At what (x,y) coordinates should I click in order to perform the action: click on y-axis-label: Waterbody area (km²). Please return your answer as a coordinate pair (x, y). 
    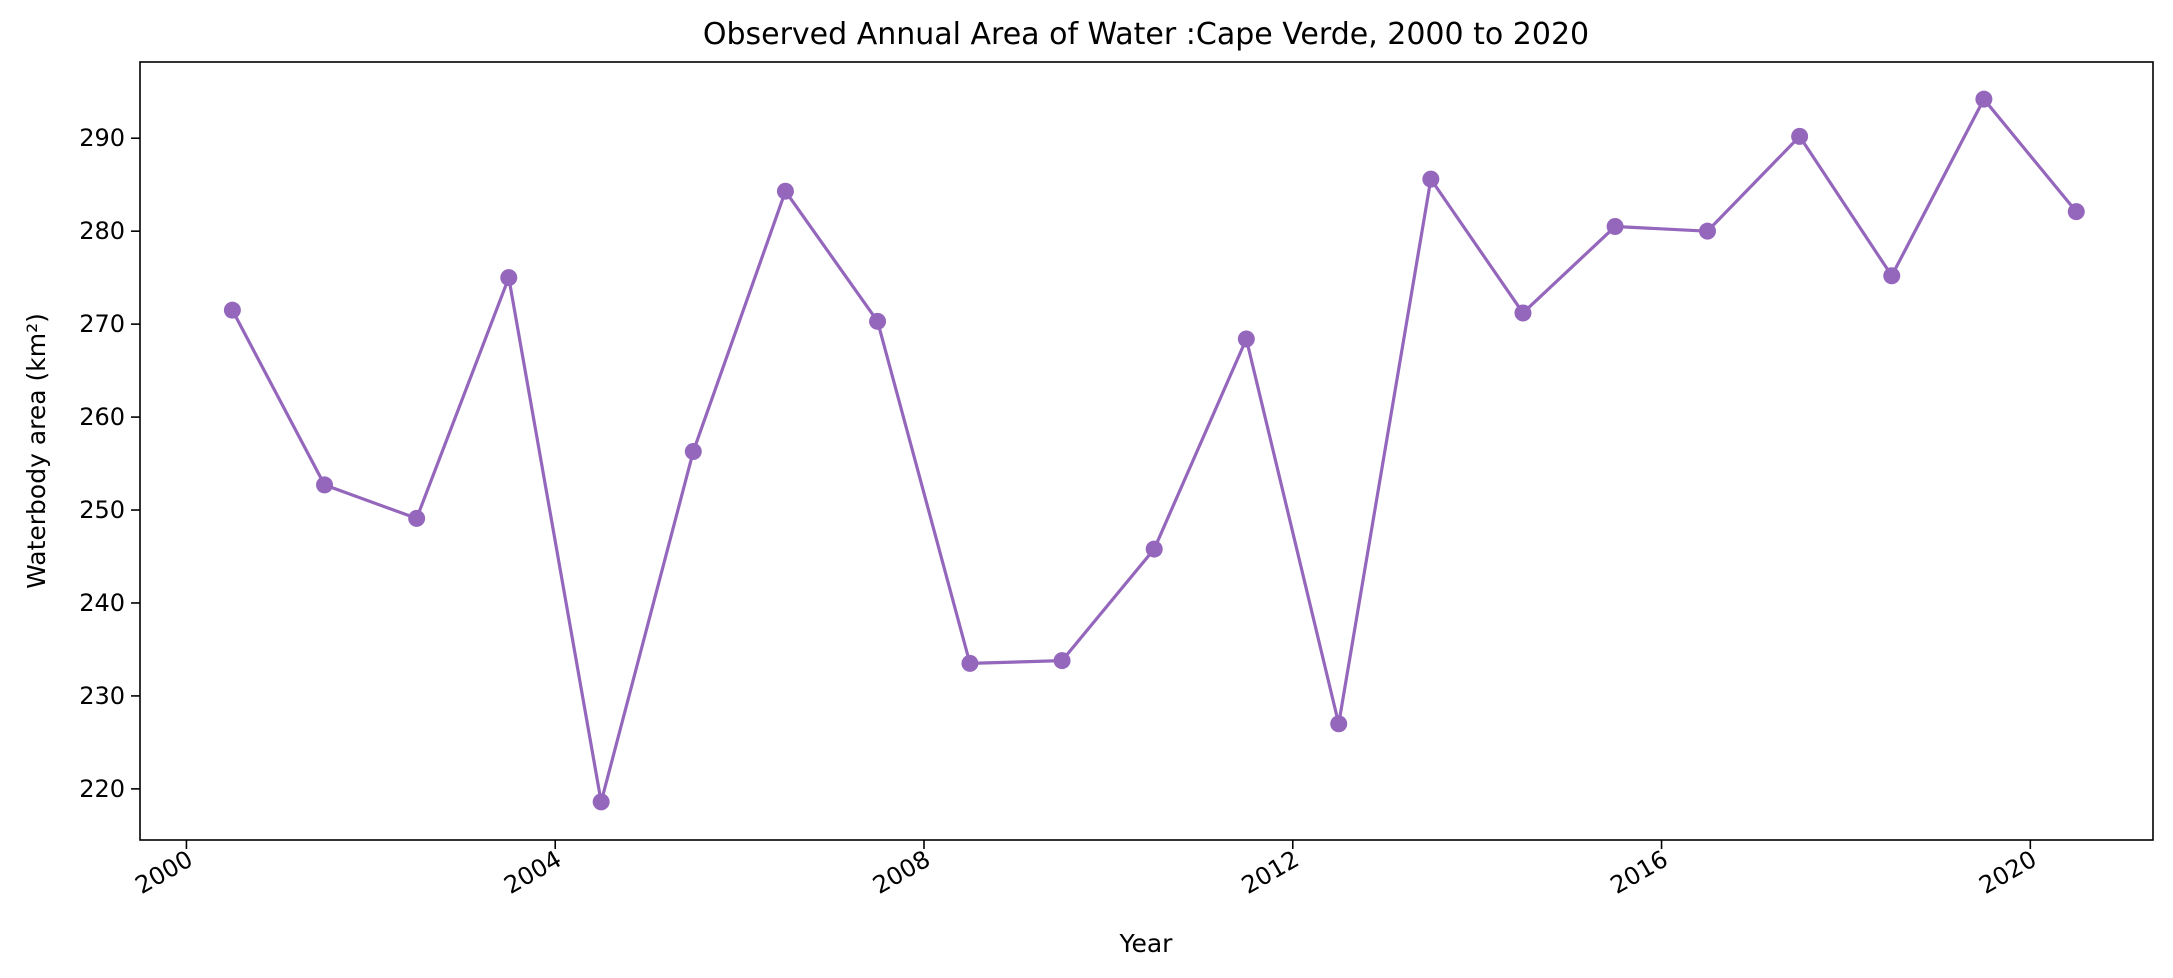
    Looking at the image, I should click on (36, 451).